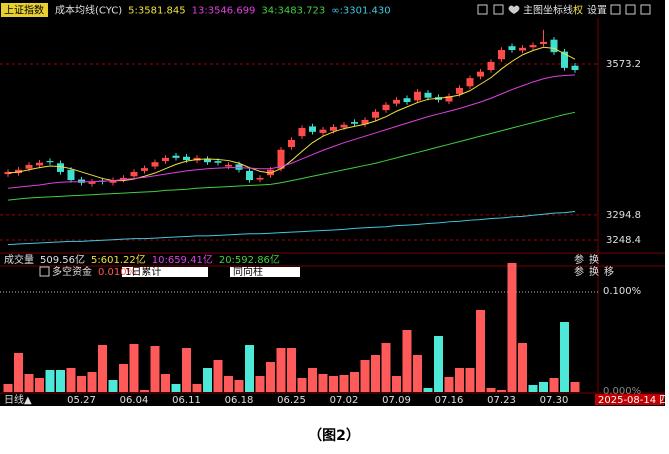 The image size is (669, 454). I want to click on x-tick-label: 06.11, so click(186, 400).